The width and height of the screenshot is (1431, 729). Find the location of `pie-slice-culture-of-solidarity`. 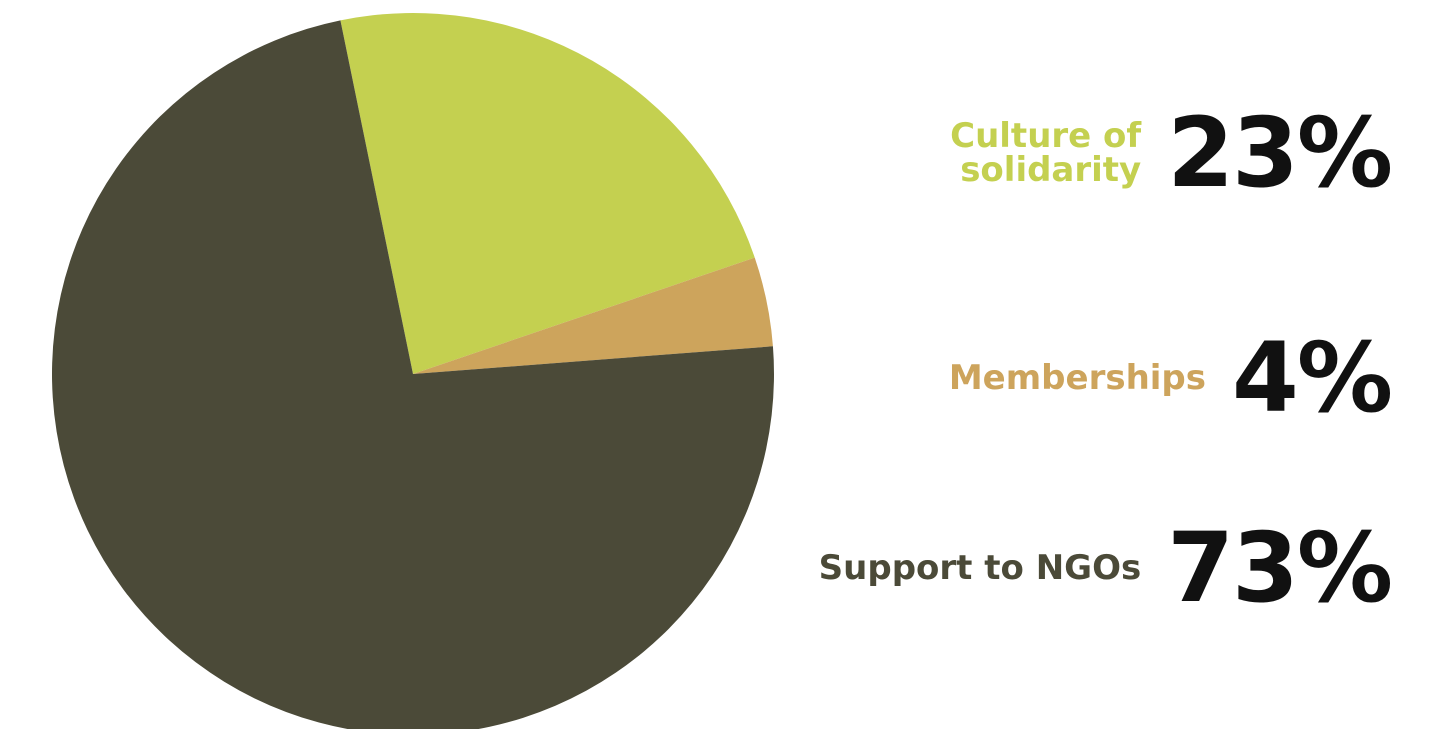

pie-slice-culture-of-solidarity is located at coordinates (547, 194).